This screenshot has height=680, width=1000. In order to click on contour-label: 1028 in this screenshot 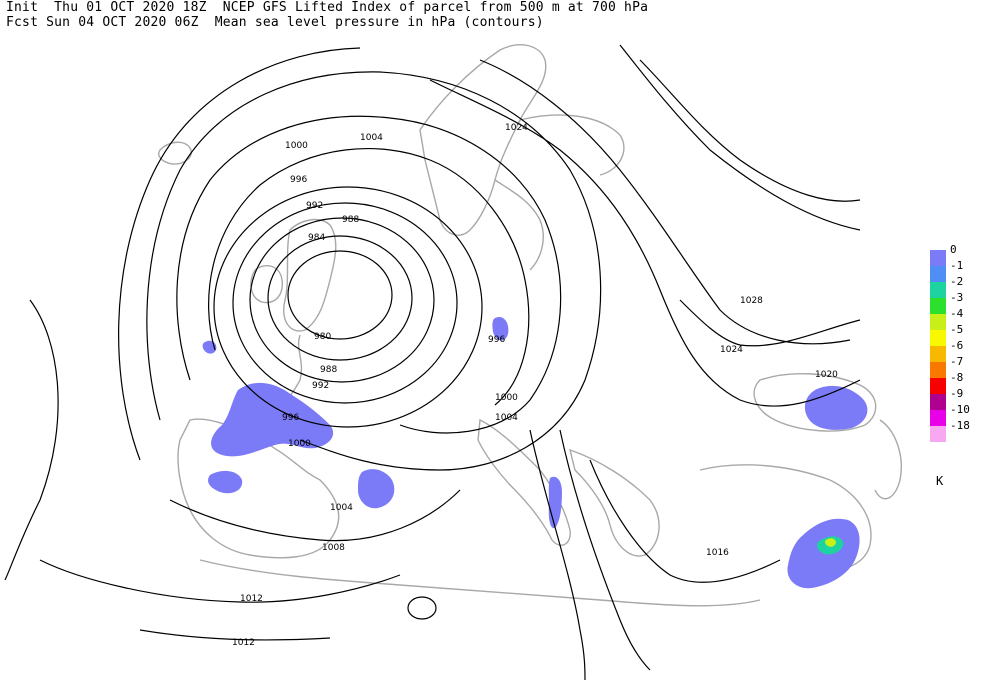, I will do `click(751, 301)`.